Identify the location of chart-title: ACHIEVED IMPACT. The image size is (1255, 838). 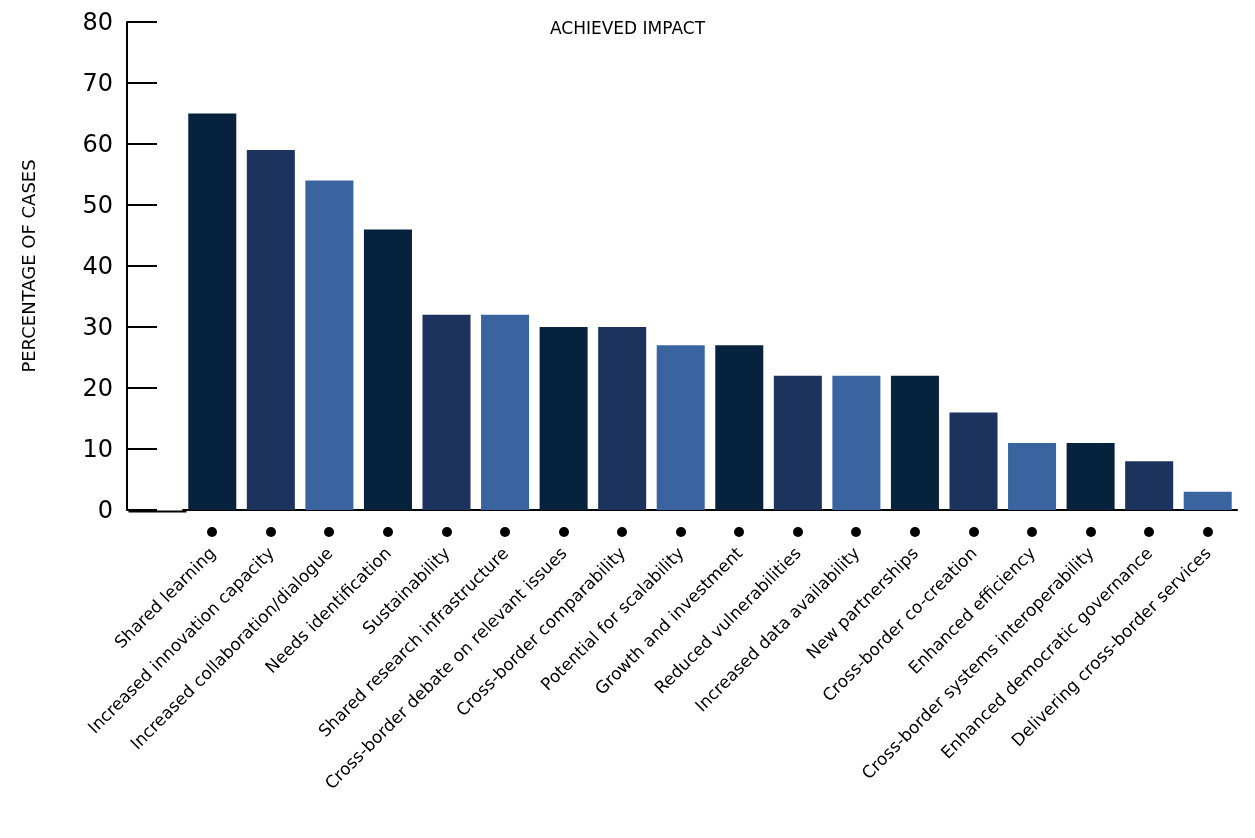
(627, 27).